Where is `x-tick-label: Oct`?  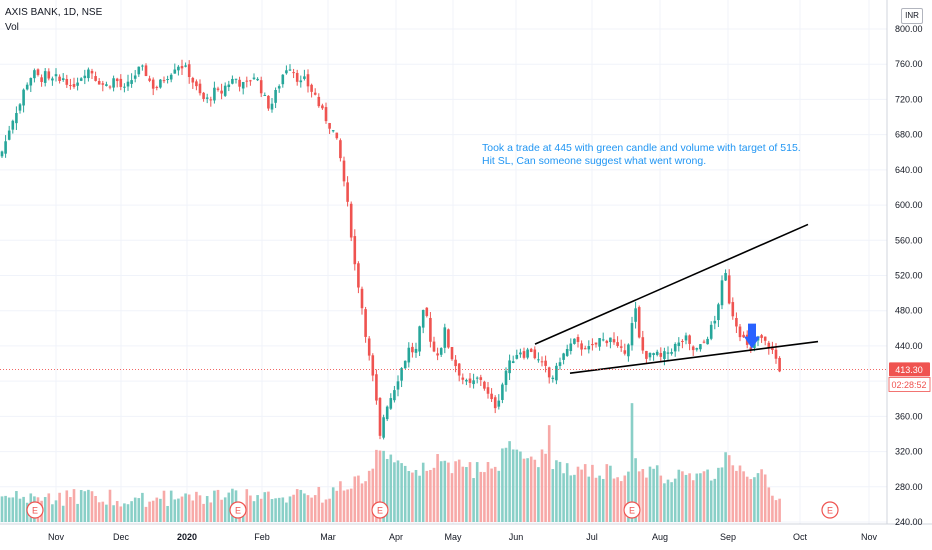 x-tick-label: Oct is located at coordinates (800, 537).